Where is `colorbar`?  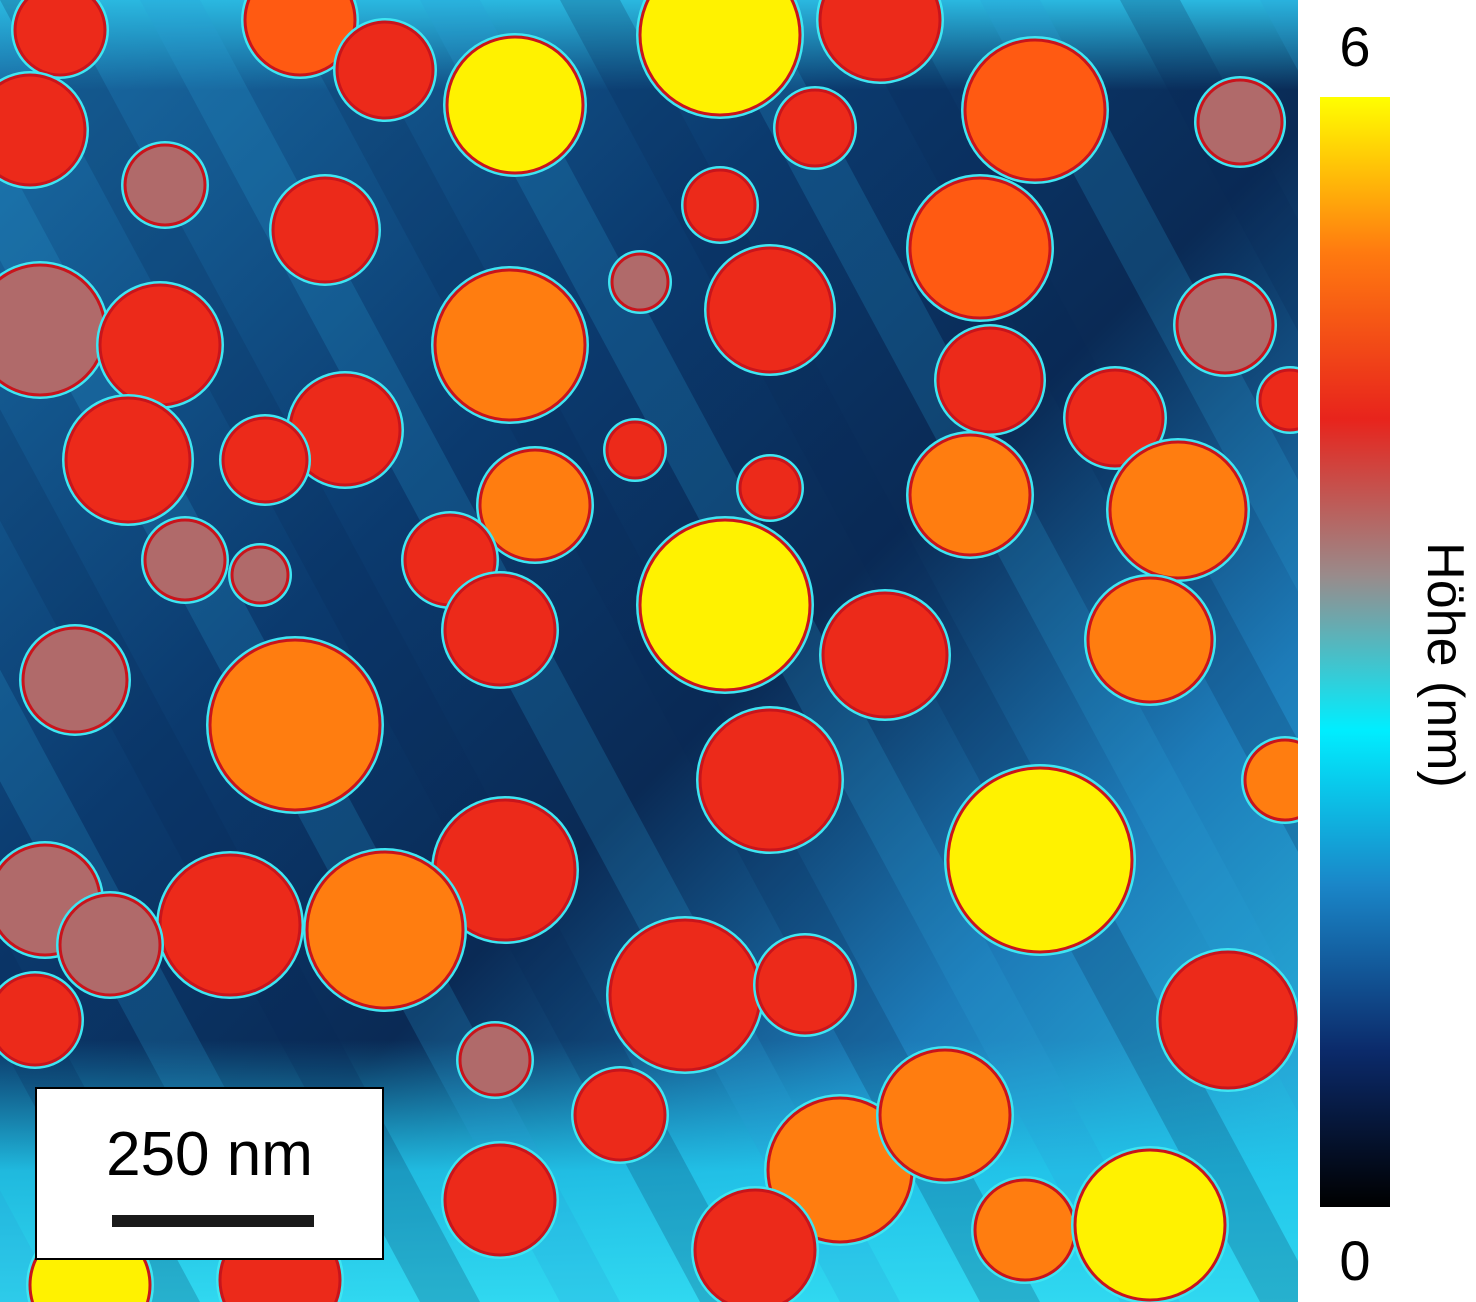 colorbar is located at coordinates (1355, 652).